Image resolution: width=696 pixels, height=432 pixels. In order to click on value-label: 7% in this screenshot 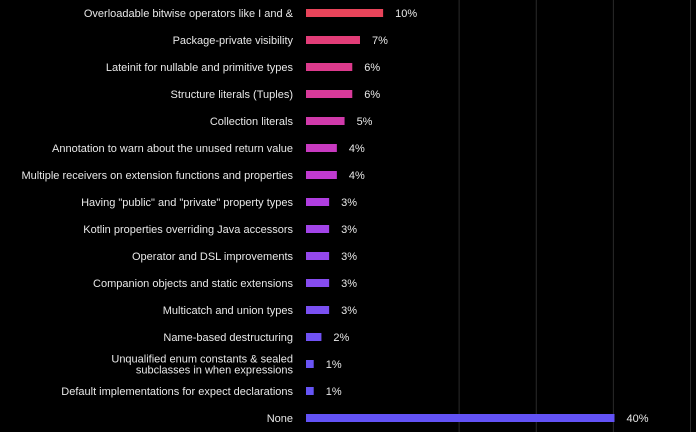, I will do `click(380, 41)`.